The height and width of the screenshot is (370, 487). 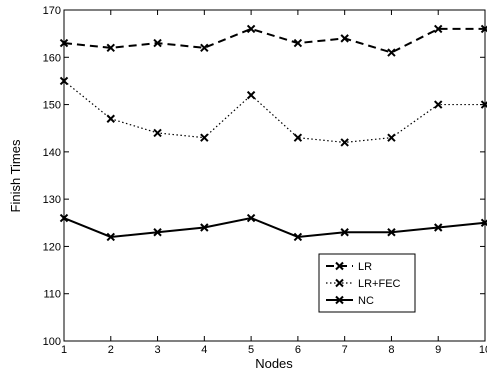 What do you see at coordinates (52, 153) in the screenshot?
I see `y-tick-label: 140` at bounding box center [52, 153].